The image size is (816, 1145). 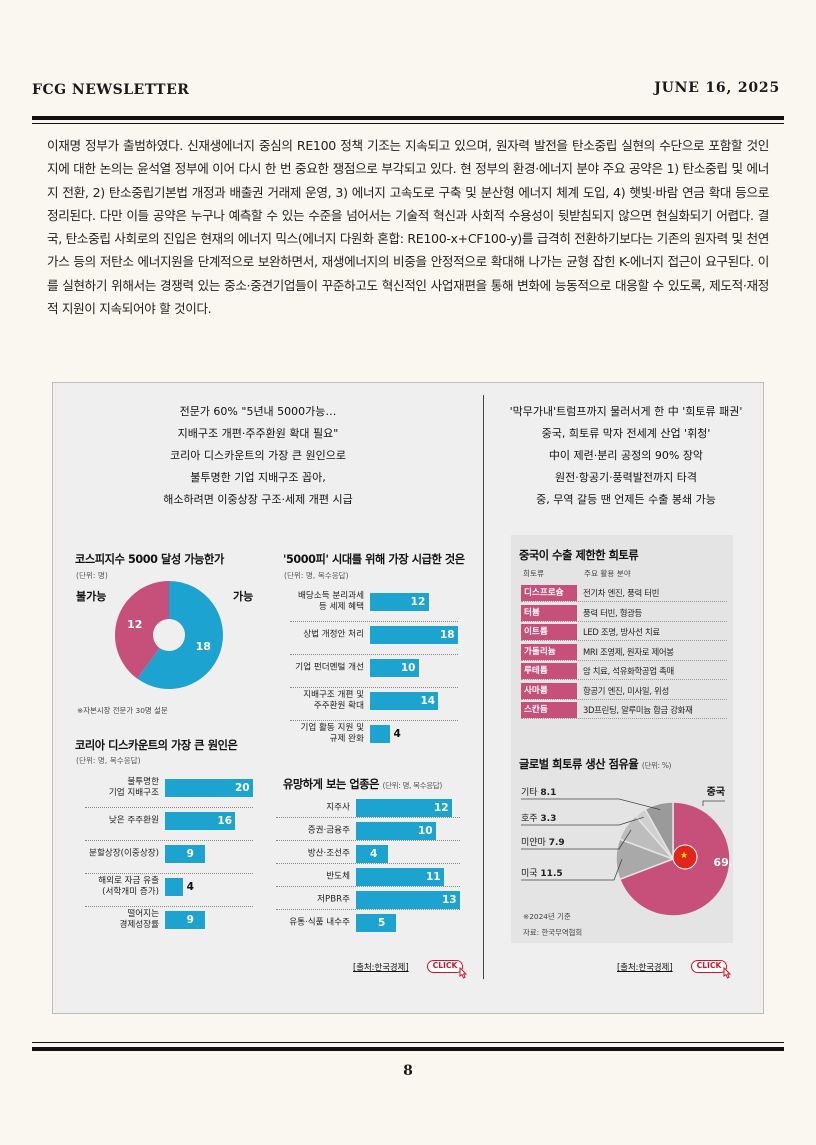 What do you see at coordinates (548, 819) in the screenshot?
I see `pie-value: 3.3` at bounding box center [548, 819].